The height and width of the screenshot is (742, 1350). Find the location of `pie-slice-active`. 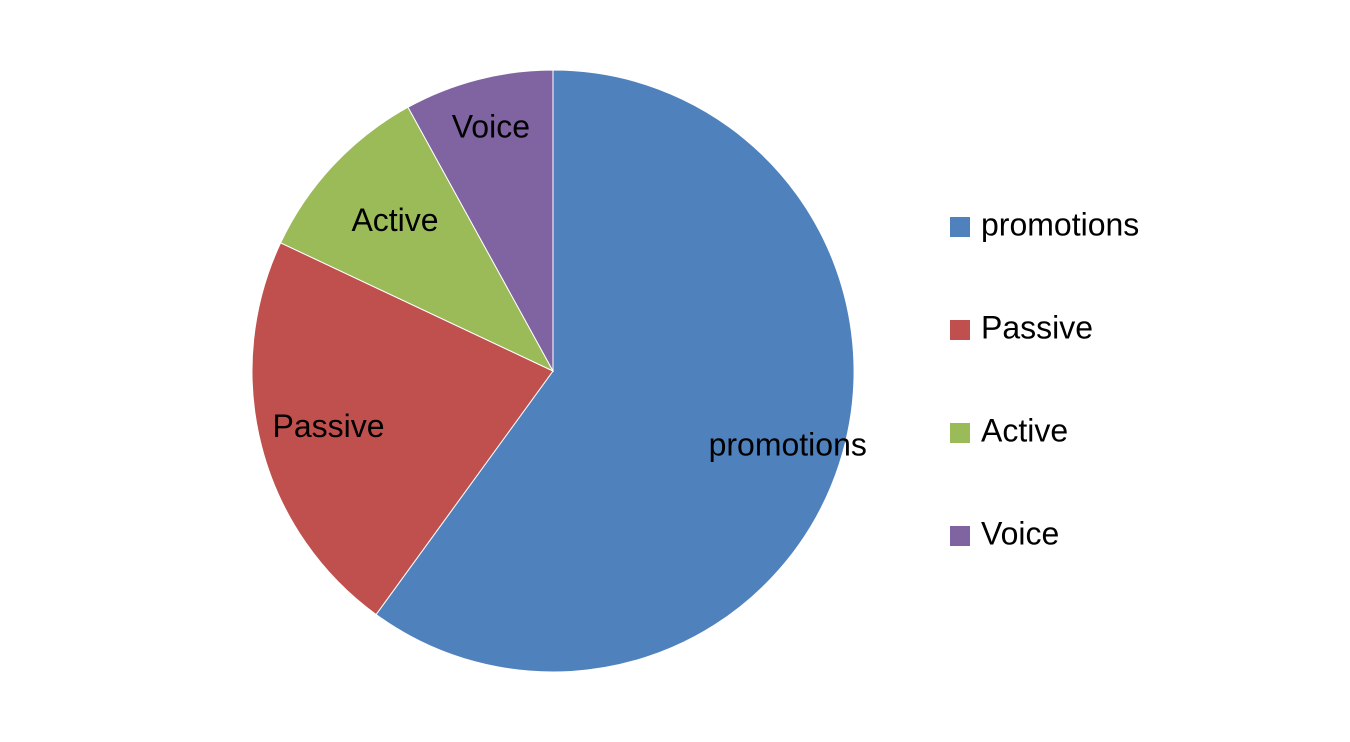

pie-slice-active is located at coordinates (417, 239).